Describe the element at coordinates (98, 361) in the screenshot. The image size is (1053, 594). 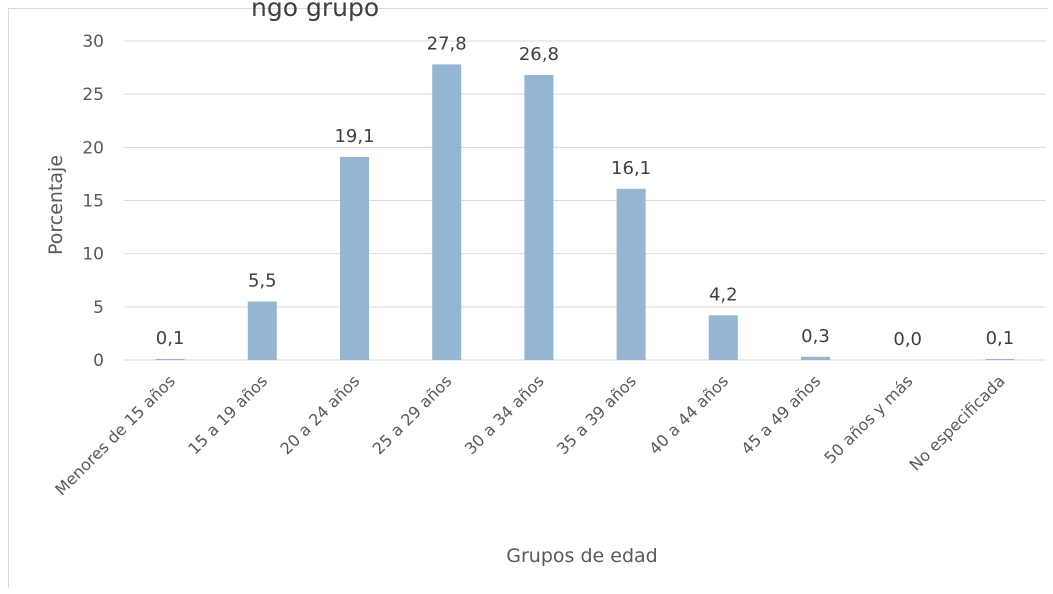
I see `y-tick-label: 0` at that location.